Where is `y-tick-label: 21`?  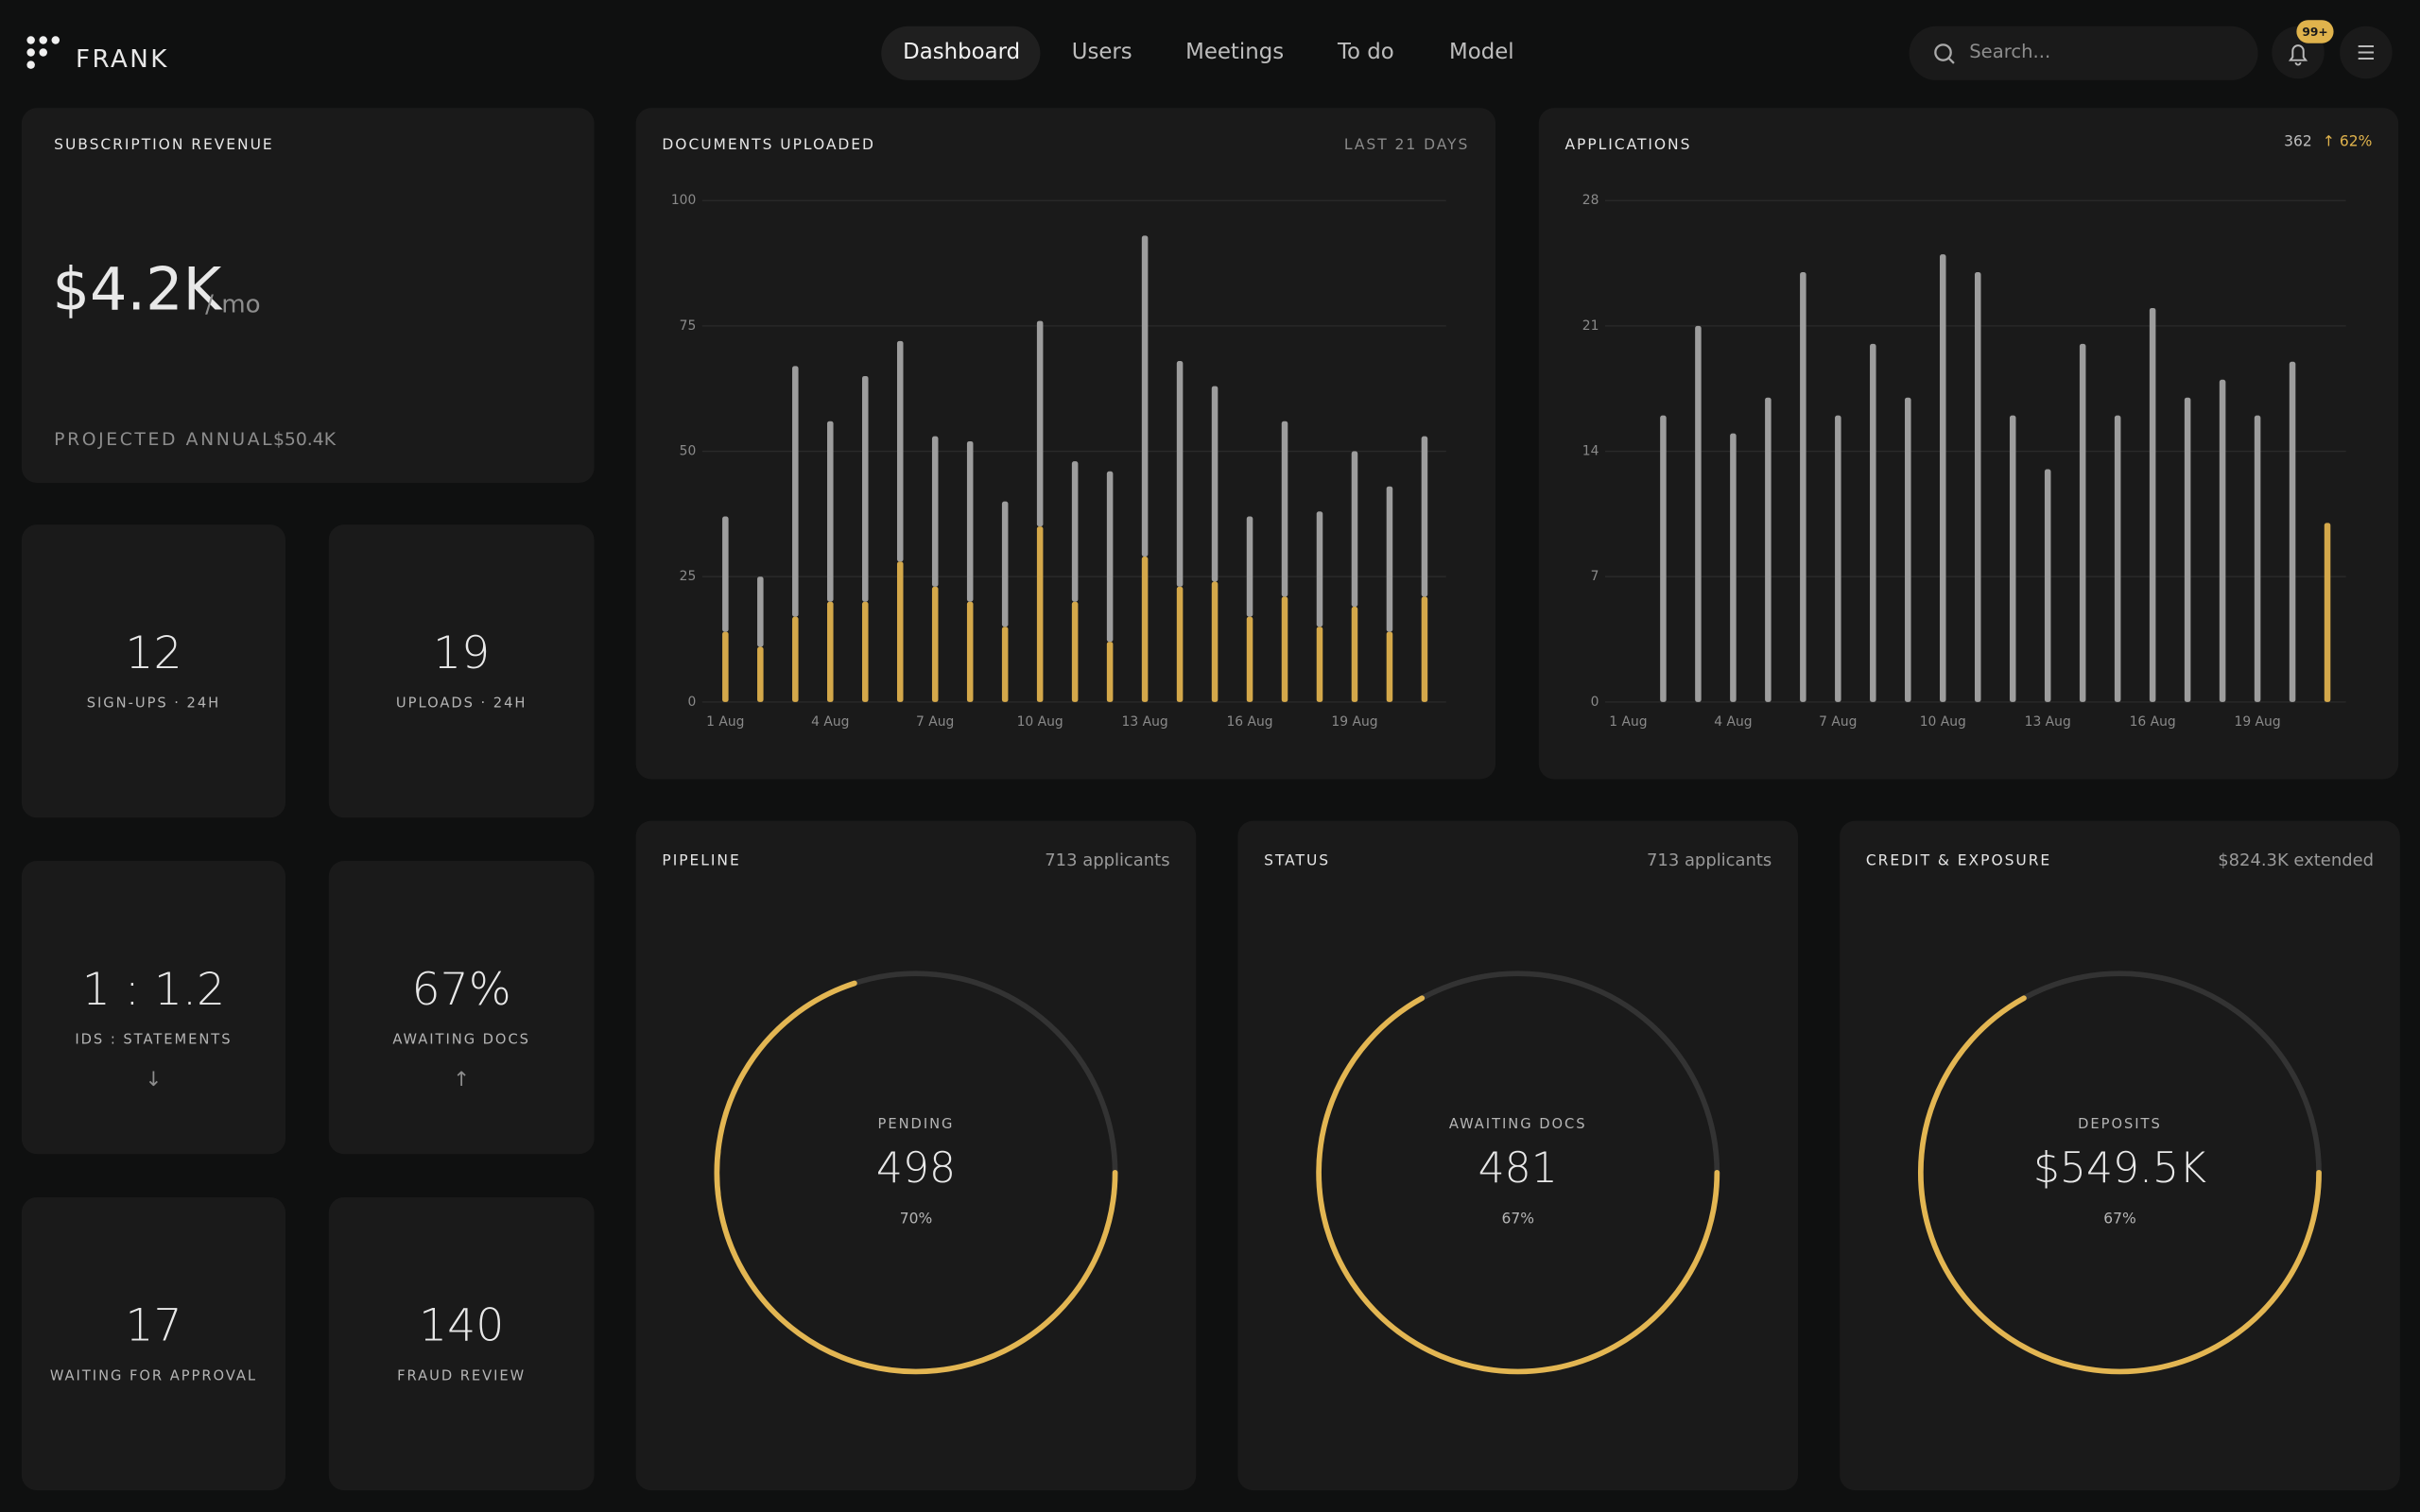
y-tick-label: 21 is located at coordinates (1590, 326).